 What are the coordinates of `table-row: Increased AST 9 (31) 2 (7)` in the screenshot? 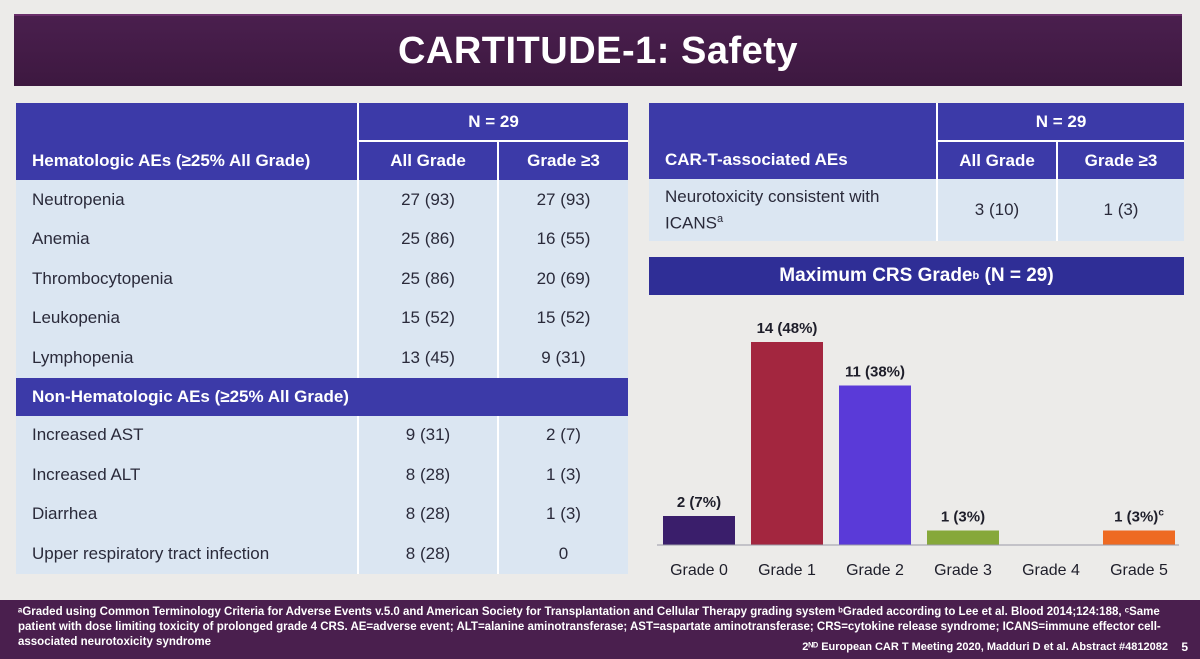 It's located at (322, 435).